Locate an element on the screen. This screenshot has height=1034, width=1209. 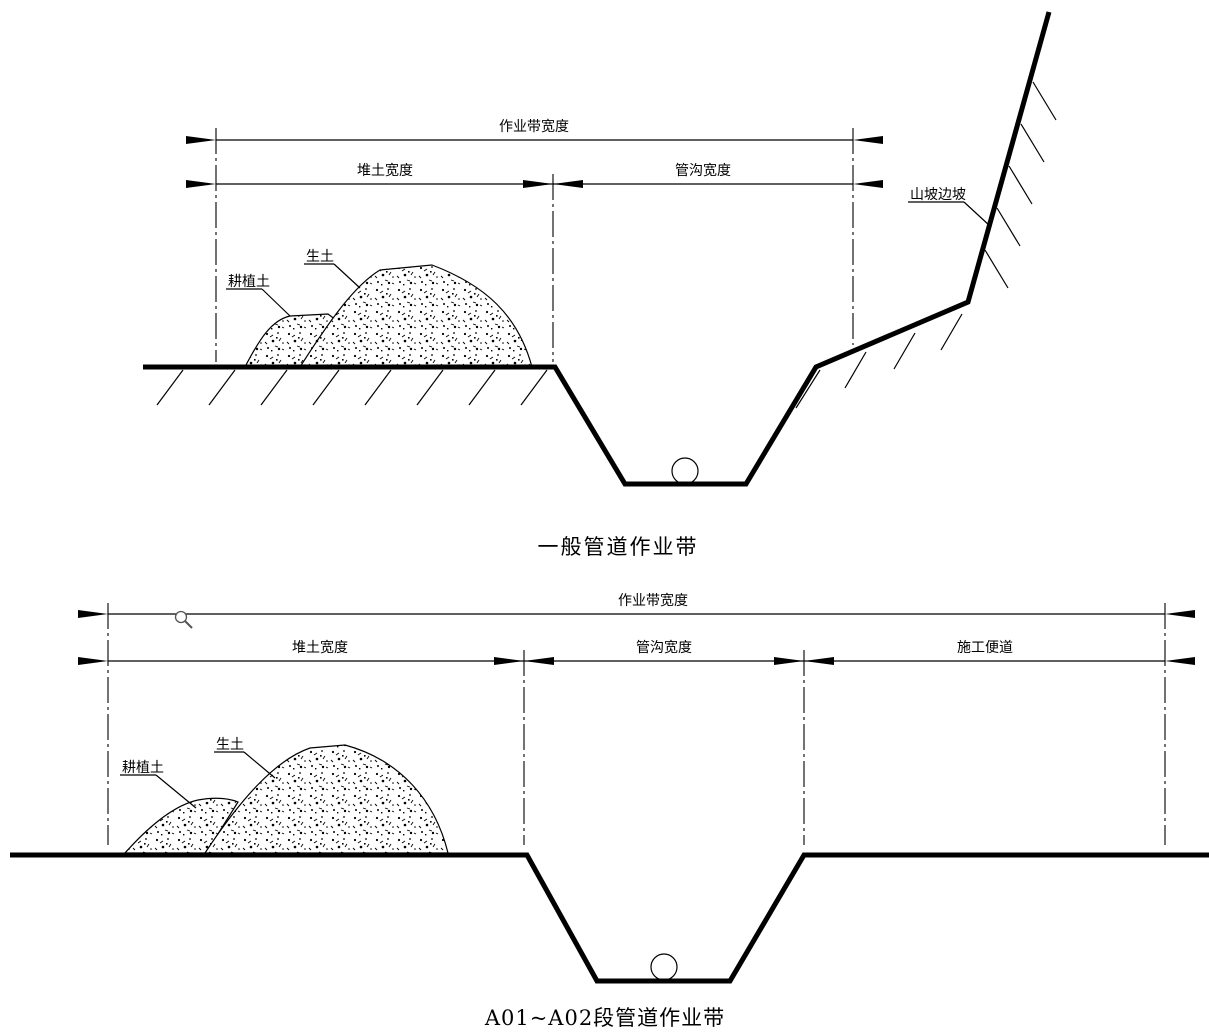
magnifier-icon is located at coordinates (183, 619).